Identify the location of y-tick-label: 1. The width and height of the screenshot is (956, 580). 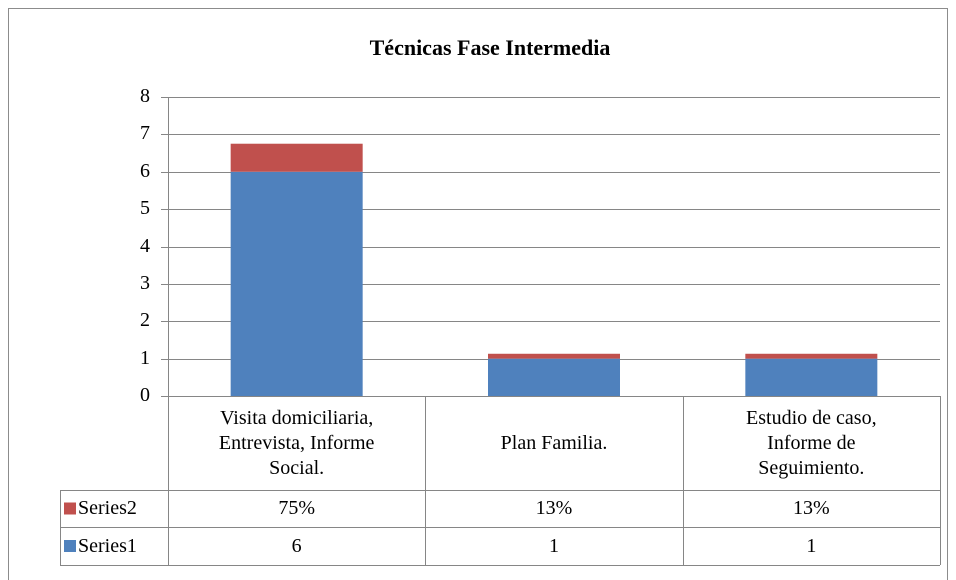
(145, 358).